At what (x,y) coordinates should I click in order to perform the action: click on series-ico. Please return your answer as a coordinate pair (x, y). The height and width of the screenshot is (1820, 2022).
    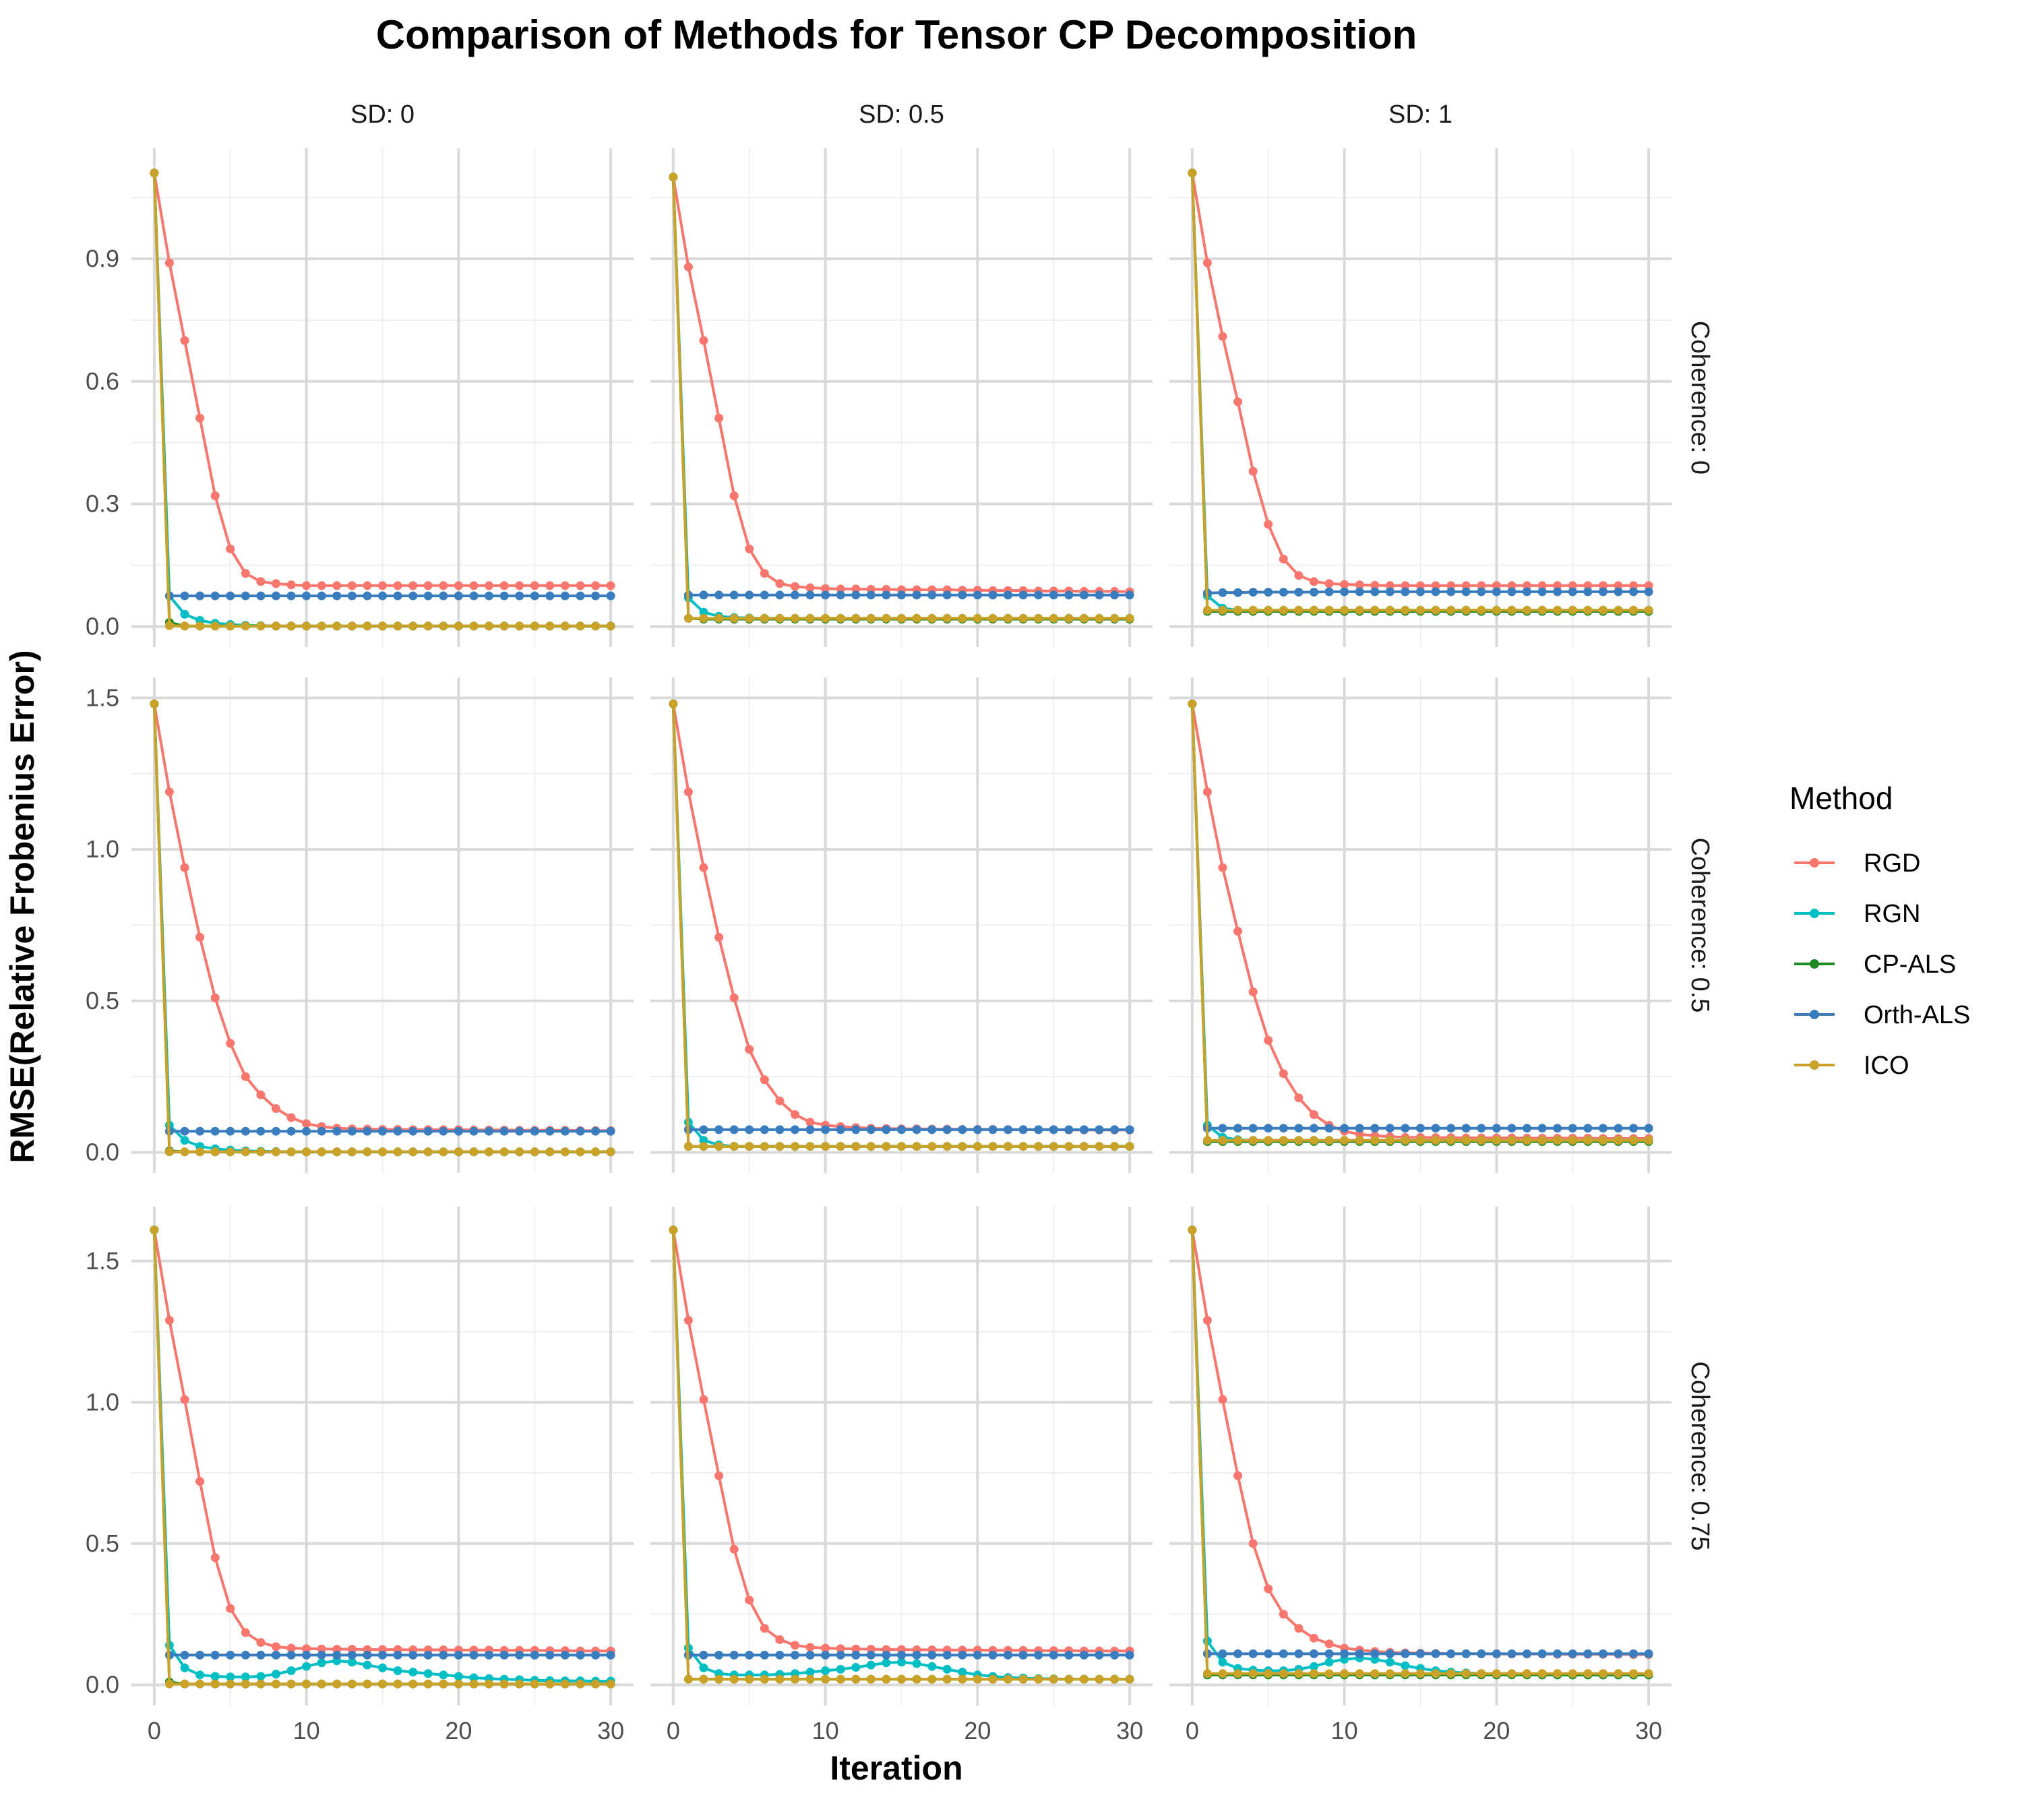
    Looking at the image, I should click on (901, 925).